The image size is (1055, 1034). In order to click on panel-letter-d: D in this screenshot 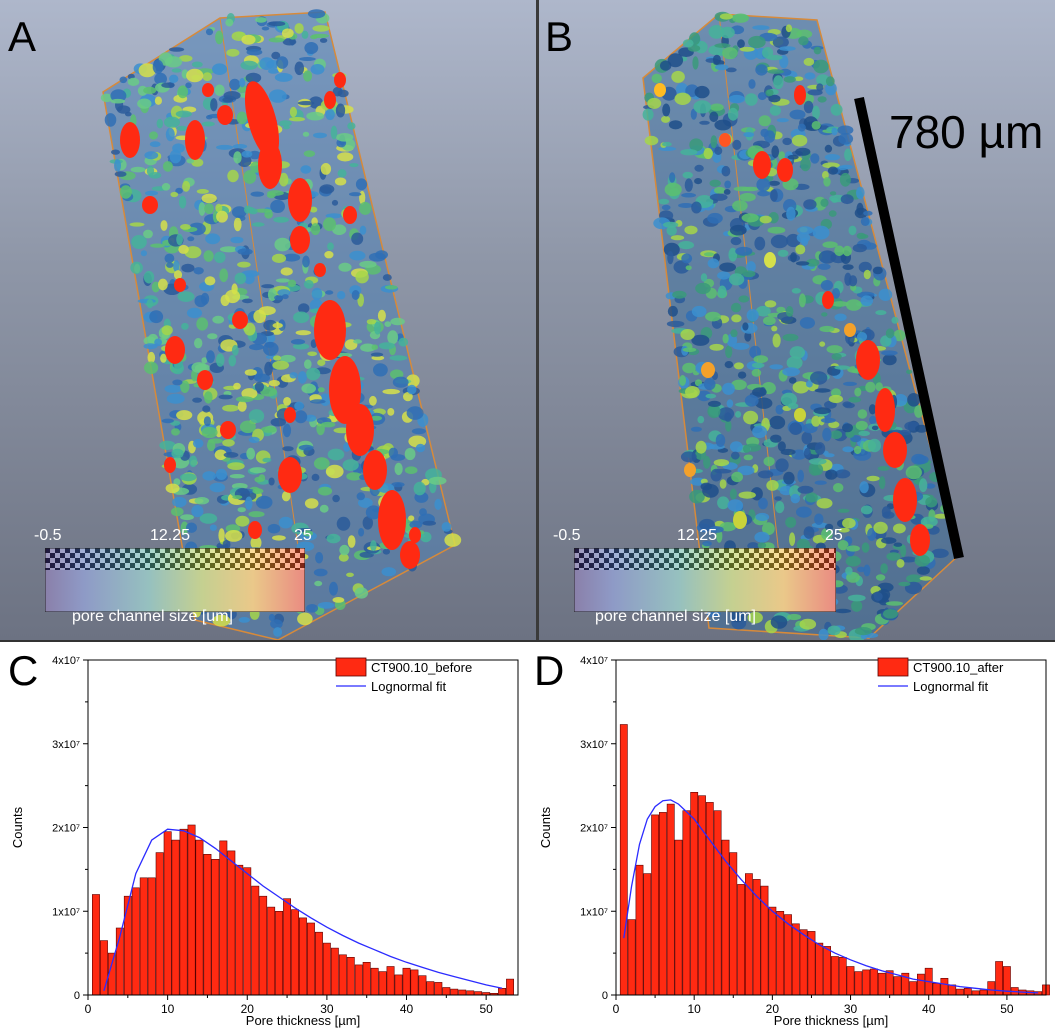, I will do `click(549, 670)`.